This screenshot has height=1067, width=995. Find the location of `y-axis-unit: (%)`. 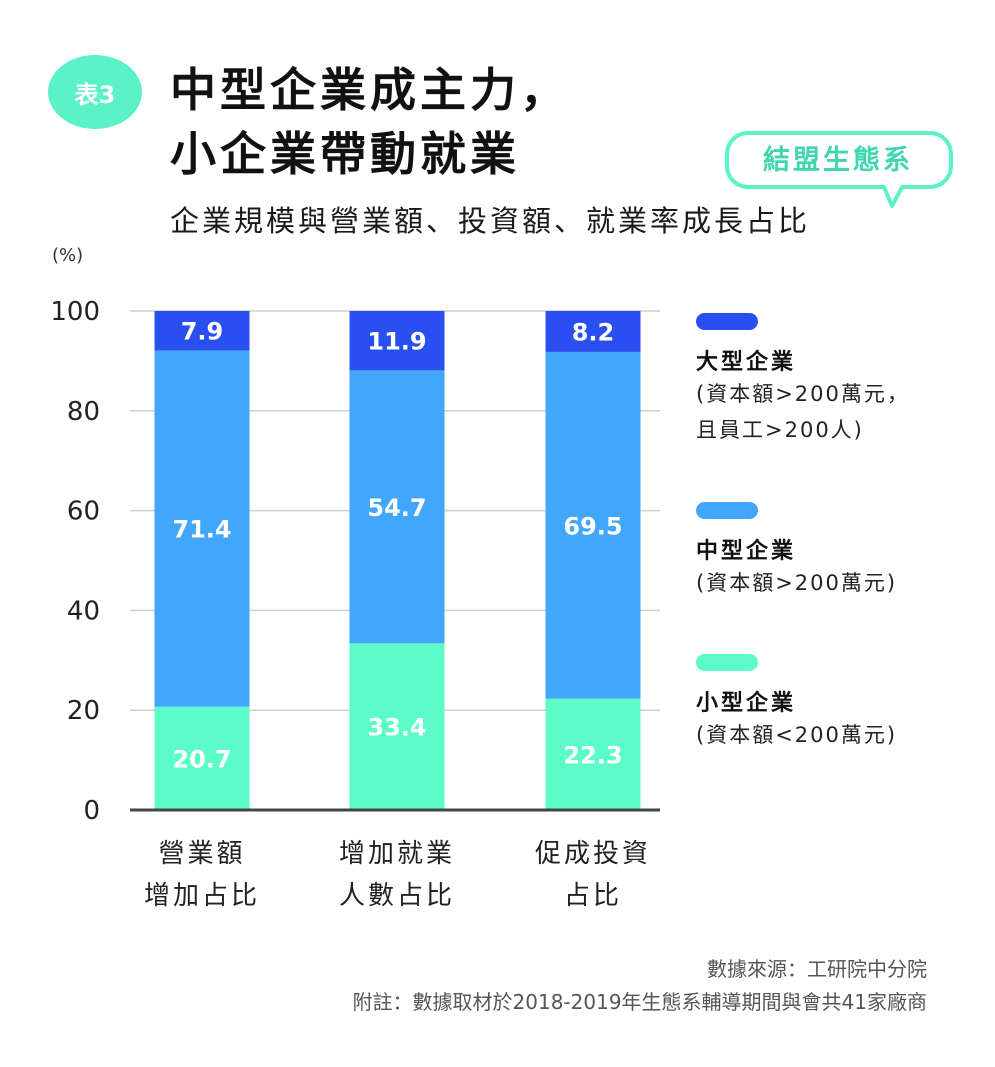

y-axis-unit: (%) is located at coordinates (68, 255).